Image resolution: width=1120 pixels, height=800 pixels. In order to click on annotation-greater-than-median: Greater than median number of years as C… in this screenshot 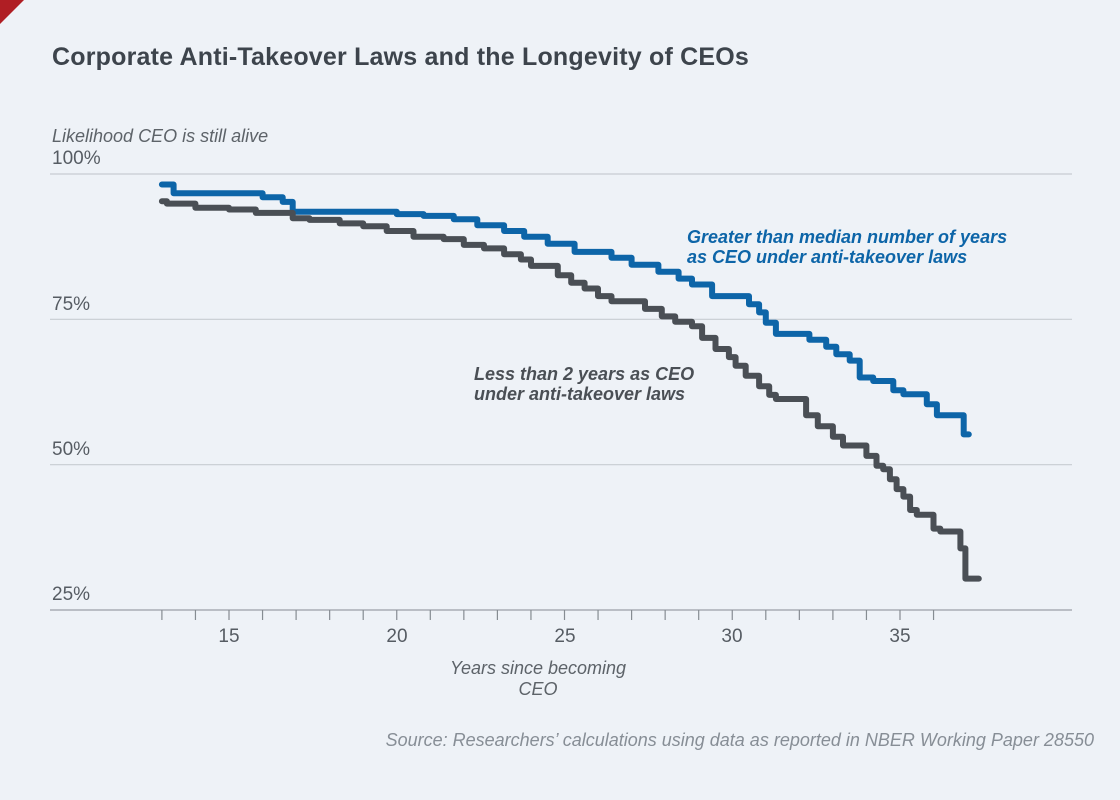, I will do `click(847, 247)`.